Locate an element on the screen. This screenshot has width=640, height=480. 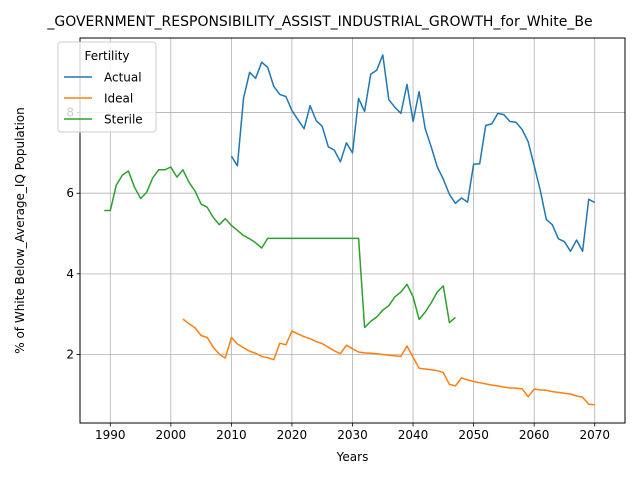
legend-title: Fertility is located at coordinates (106, 56).